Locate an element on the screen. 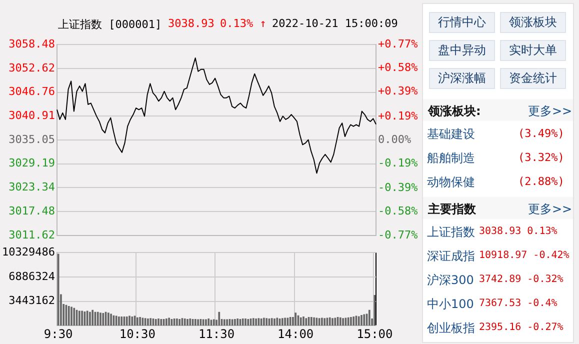 Image resolution: width=579 pixels, height=344 pixels. text: 动物保健 is located at coordinates (451, 182).